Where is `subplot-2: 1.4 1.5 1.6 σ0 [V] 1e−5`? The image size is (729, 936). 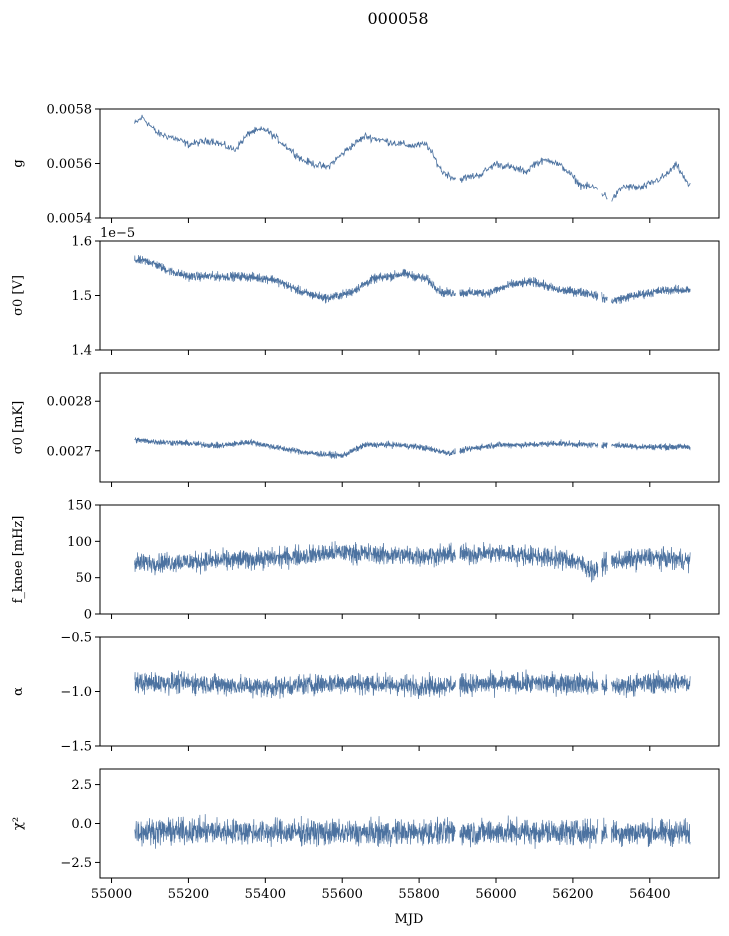 subplot-2: 1.4 1.5 1.6 σ0 [V] 1e−5 is located at coordinates (365, 292).